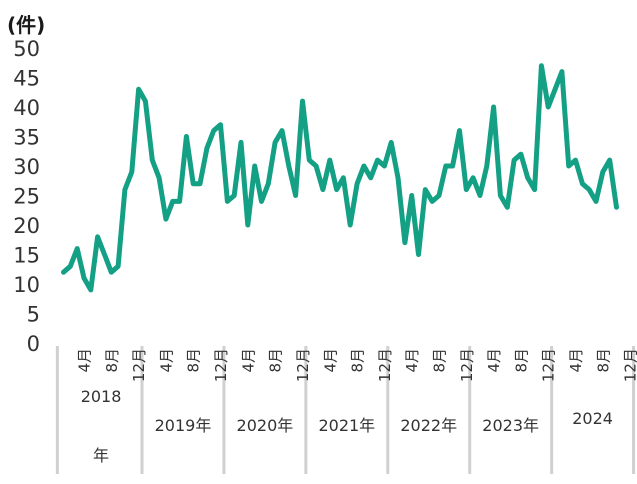 The image size is (637, 484). What do you see at coordinates (265, 425) in the screenshot?
I see `year-label: 2020年` at bounding box center [265, 425].